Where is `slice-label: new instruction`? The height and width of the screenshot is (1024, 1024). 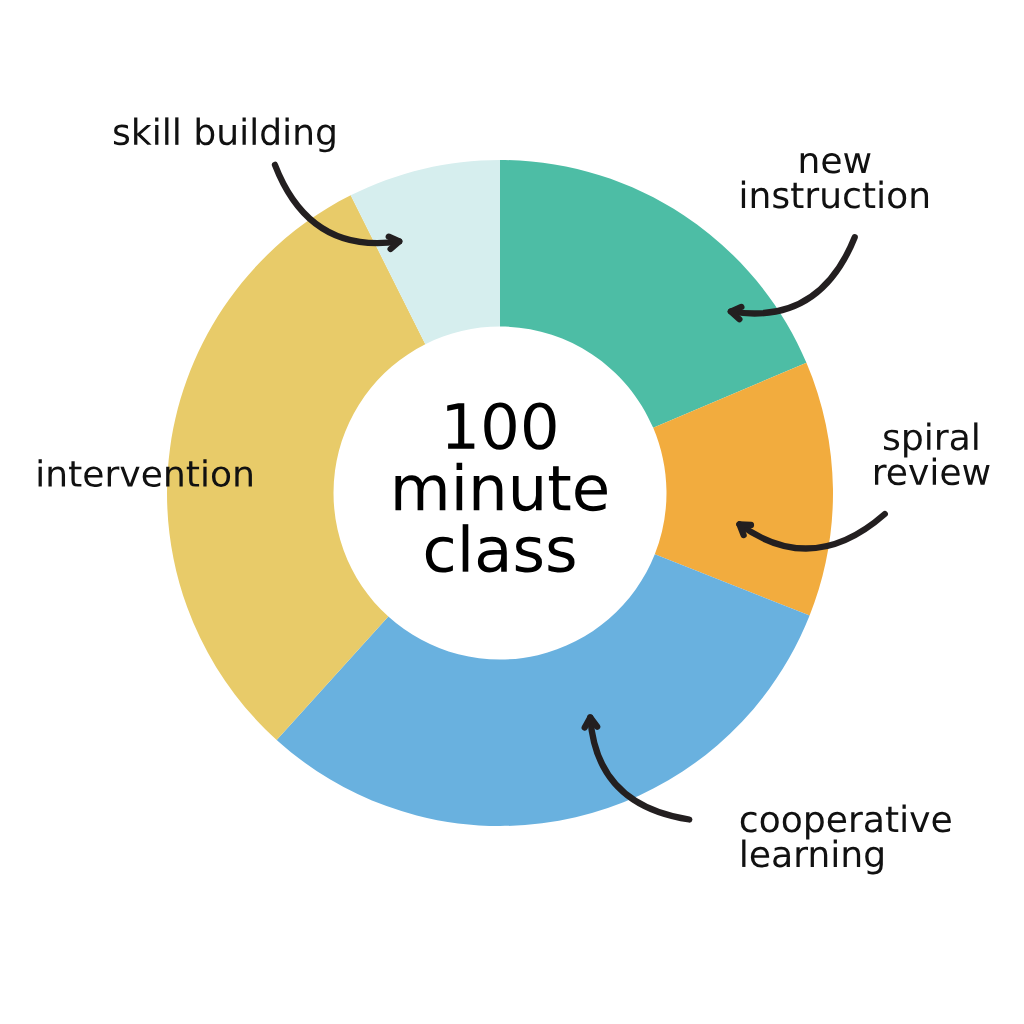 slice-label: new instruction is located at coordinates (835, 180).